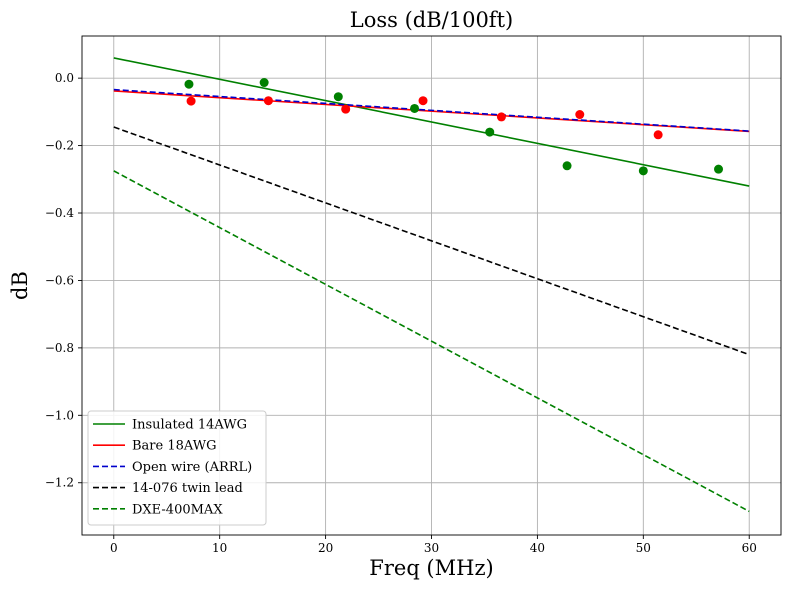 The width and height of the screenshot is (790, 590). What do you see at coordinates (643, 548) in the screenshot?
I see `x-tick-label: 50` at bounding box center [643, 548].